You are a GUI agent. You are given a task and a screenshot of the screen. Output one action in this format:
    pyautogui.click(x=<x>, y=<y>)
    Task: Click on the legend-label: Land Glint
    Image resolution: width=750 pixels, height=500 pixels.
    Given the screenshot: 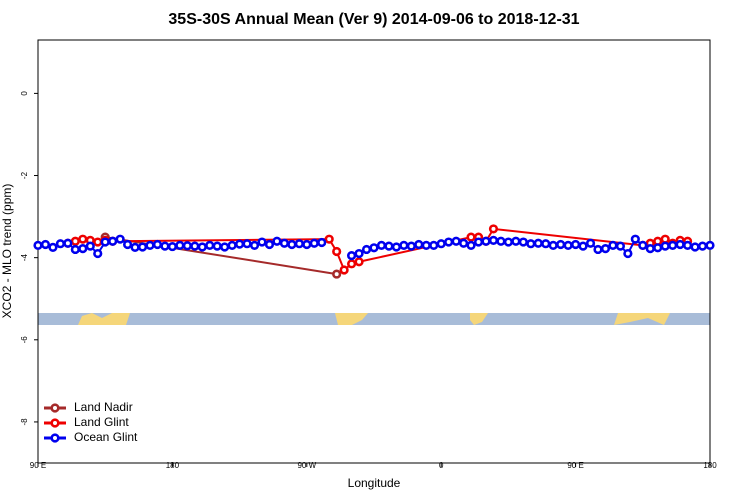 What is the action you would take?
    pyautogui.click(x=101, y=422)
    